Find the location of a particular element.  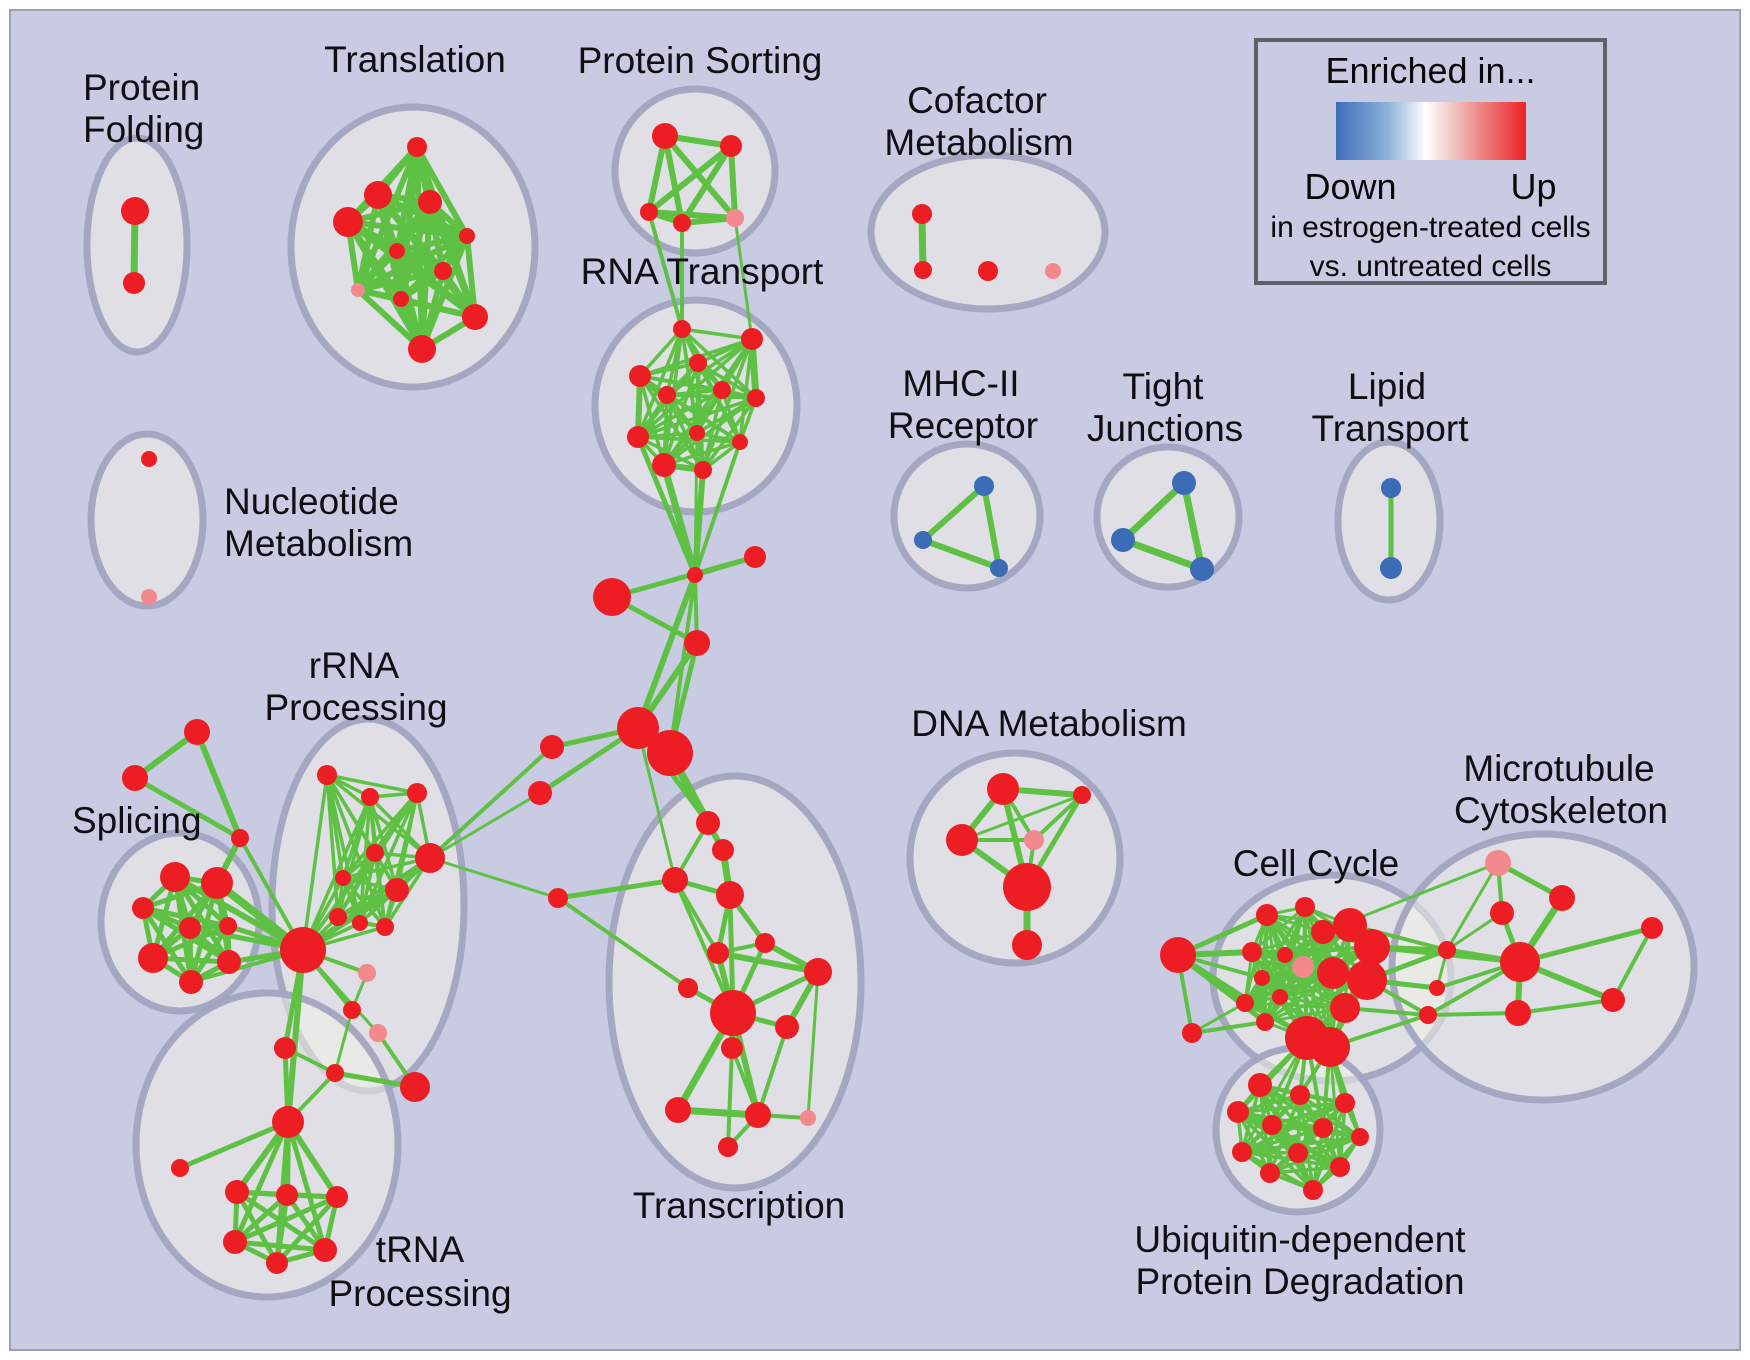

legend-subtitle-line2: vs. untreated cells is located at coordinates (1430, 266).